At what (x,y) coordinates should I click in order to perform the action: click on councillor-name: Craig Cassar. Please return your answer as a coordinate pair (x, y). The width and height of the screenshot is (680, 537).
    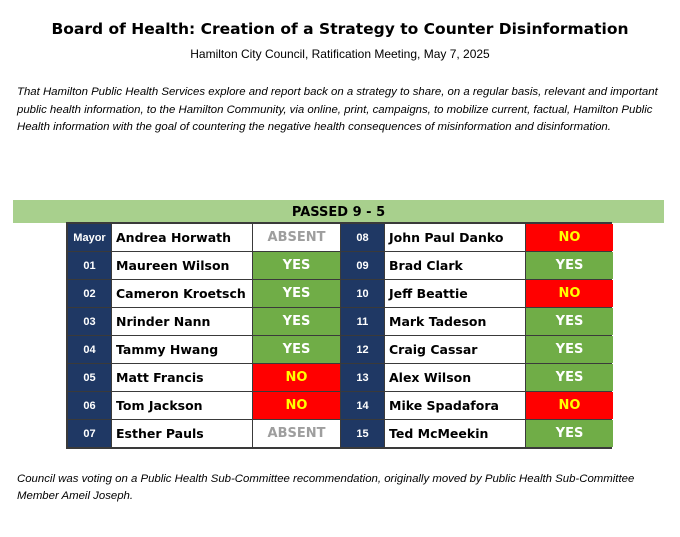
    Looking at the image, I should click on (455, 349).